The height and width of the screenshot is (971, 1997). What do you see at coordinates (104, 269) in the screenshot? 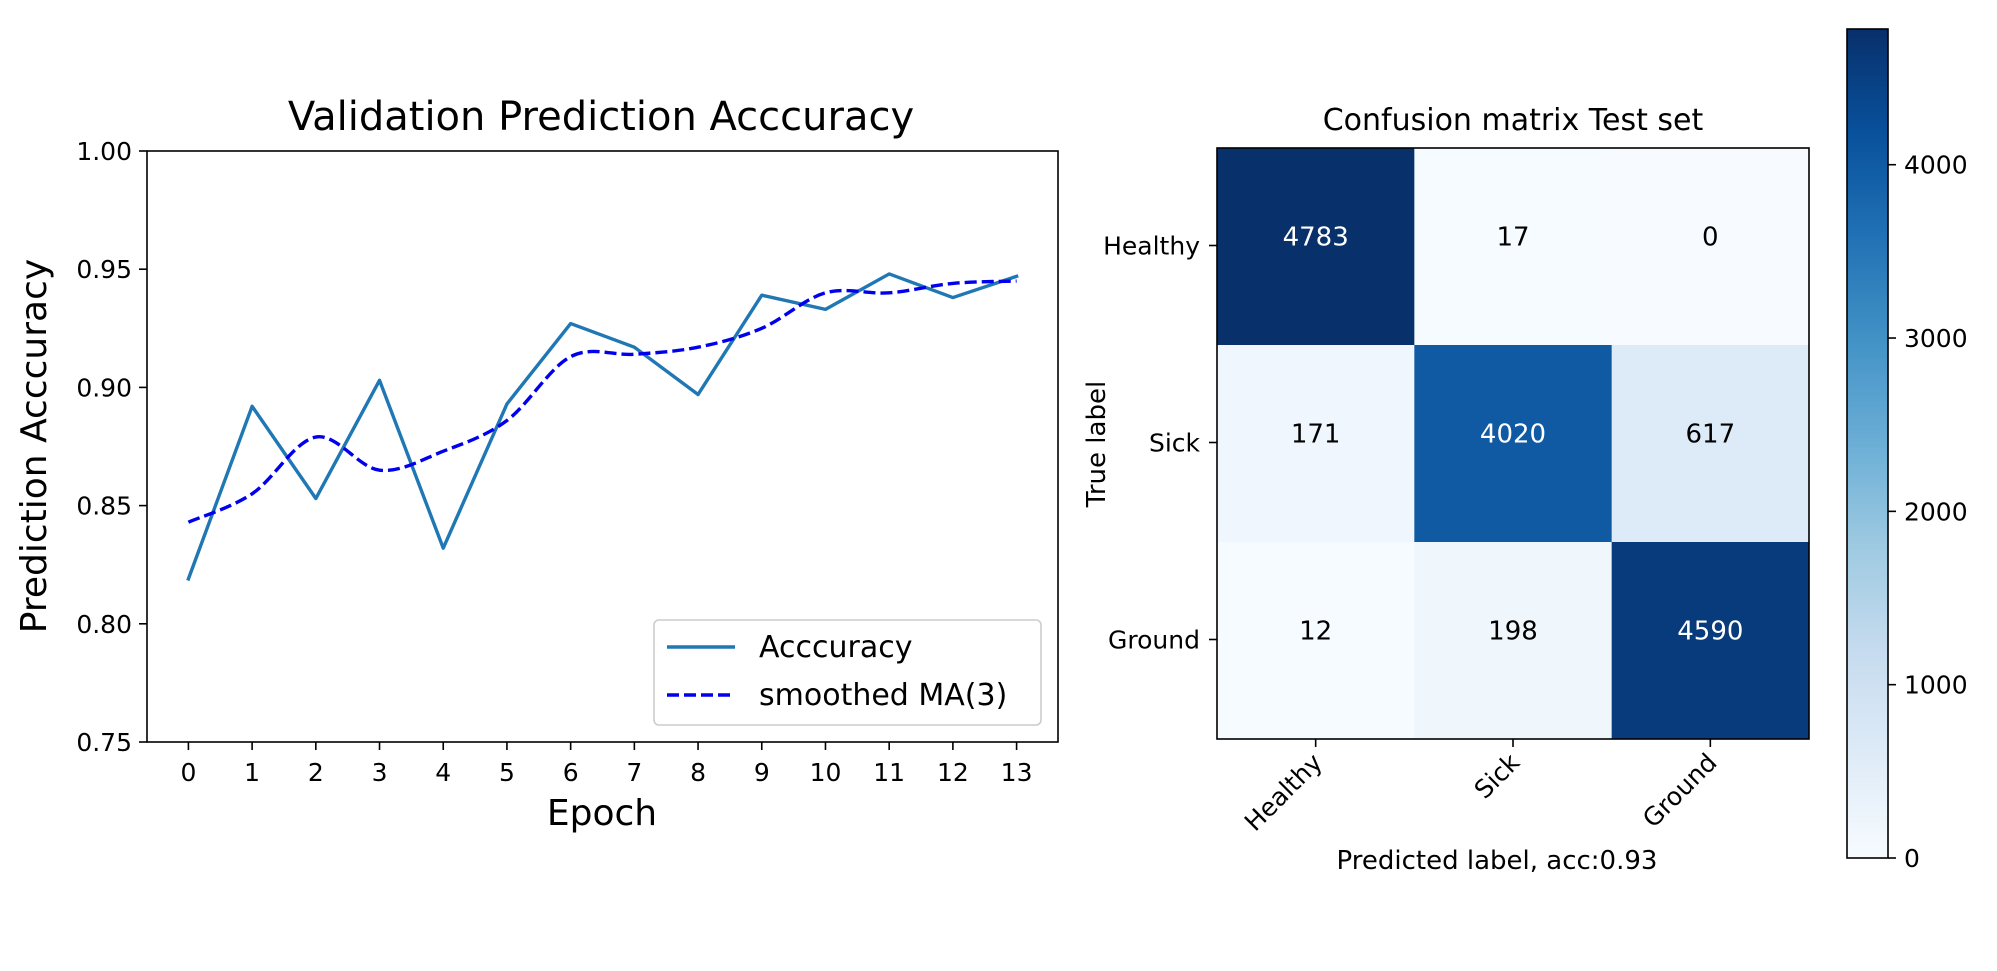
I see `y-tick-label: 0.95` at bounding box center [104, 269].